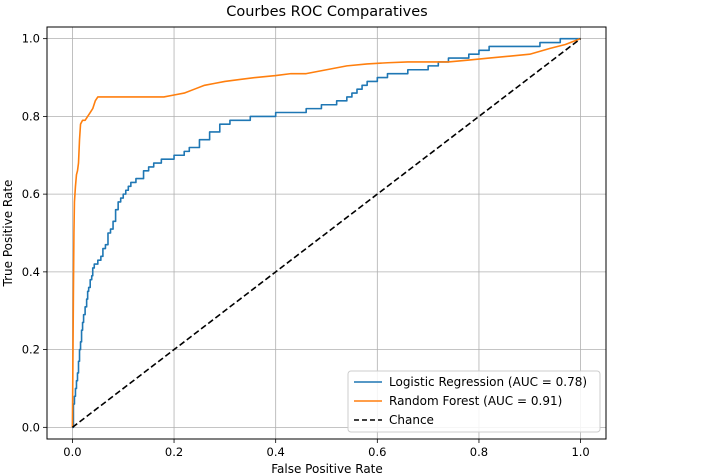 This screenshot has width=702, height=476. What do you see at coordinates (31, 272) in the screenshot?
I see `y-tick-label: 0.4` at bounding box center [31, 272].